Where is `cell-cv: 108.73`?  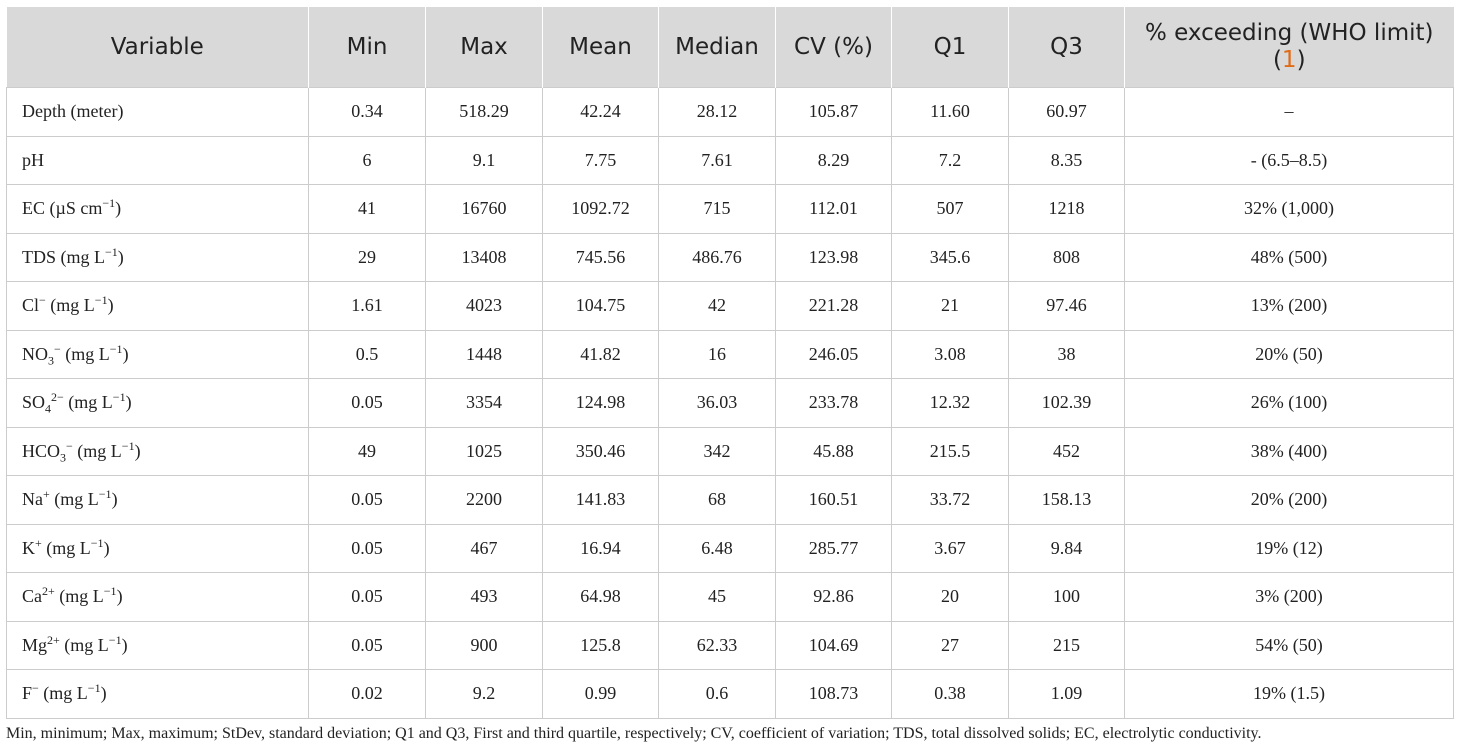 cell-cv: 108.73 is located at coordinates (833, 694).